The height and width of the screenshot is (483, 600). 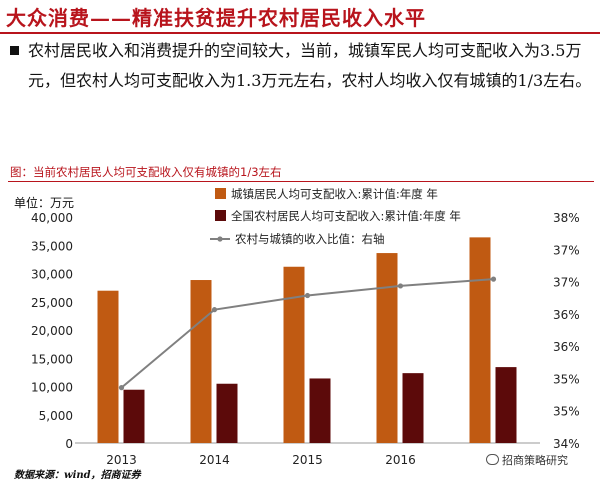 I want to click on bullet-square-icon, so click(x=14, y=50).